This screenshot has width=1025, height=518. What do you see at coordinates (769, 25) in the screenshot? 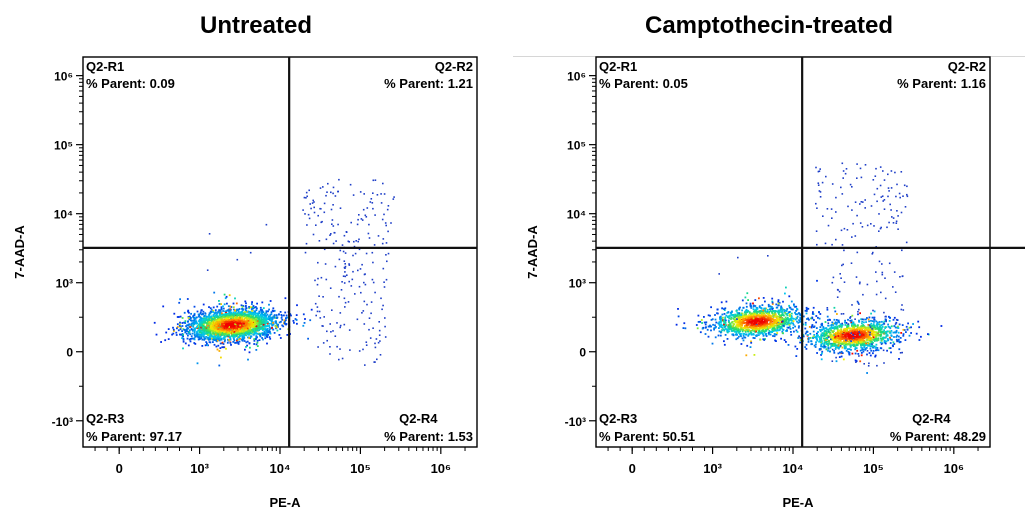
I see `chart-title: Camptothecin-treated` at bounding box center [769, 25].